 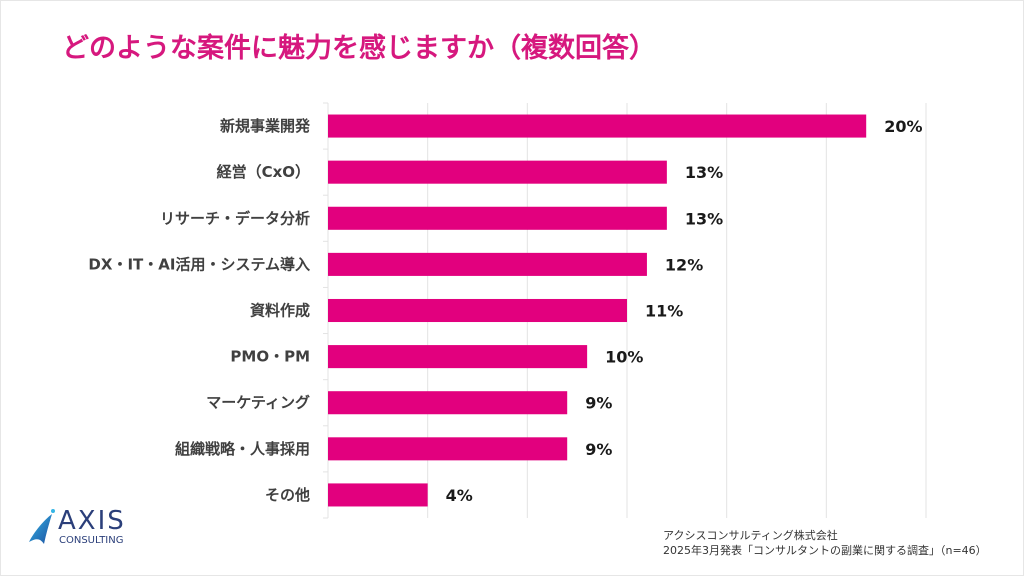 What do you see at coordinates (664, 311) in the screenshot?
I see `value-label: 11%` at bounding box center [664, 311].